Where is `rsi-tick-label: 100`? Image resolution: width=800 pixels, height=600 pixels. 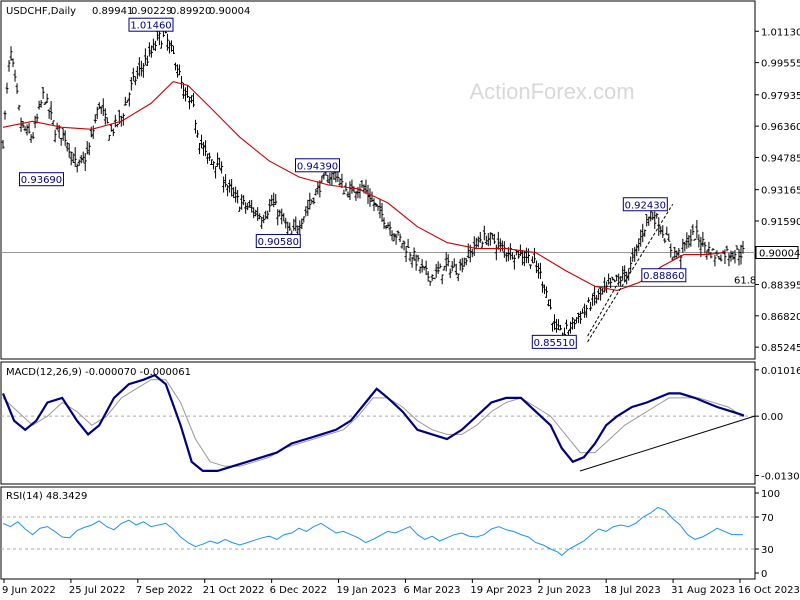 rsi-tick-label: 100 is located at coordinates (770, 494).